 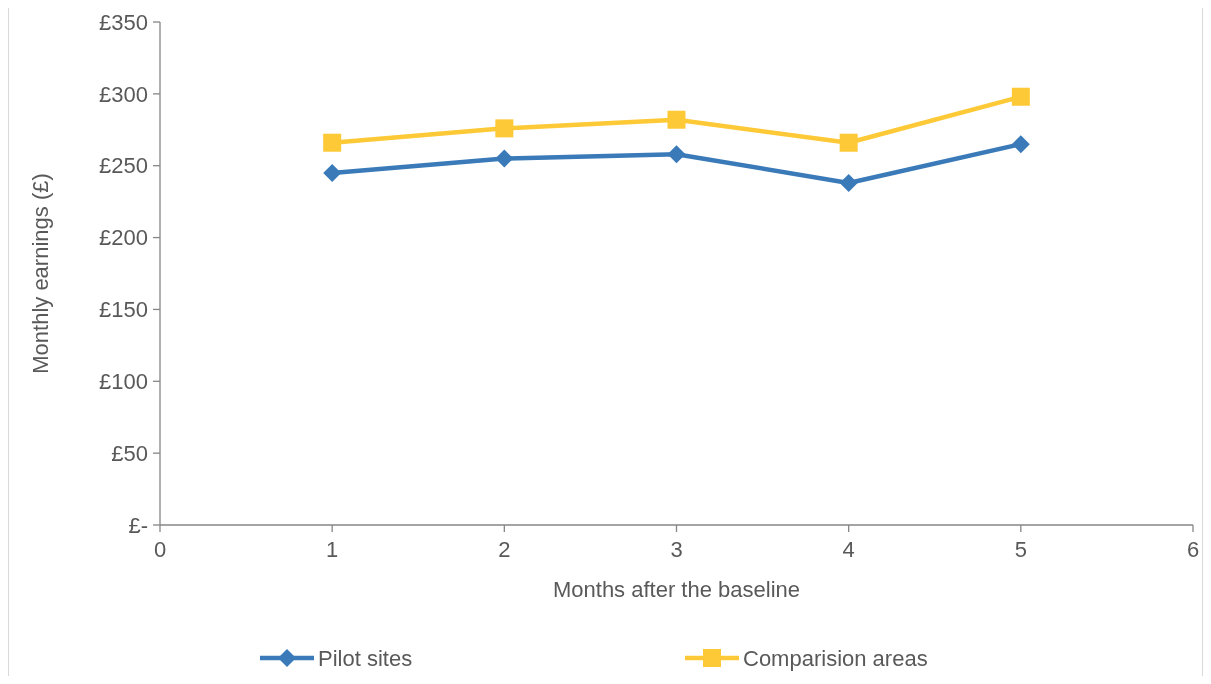 What do you see at coordinates (835, 658) in the screenshot?
I see `legend-label: Comparision areas` at bounding box center [835, 658].